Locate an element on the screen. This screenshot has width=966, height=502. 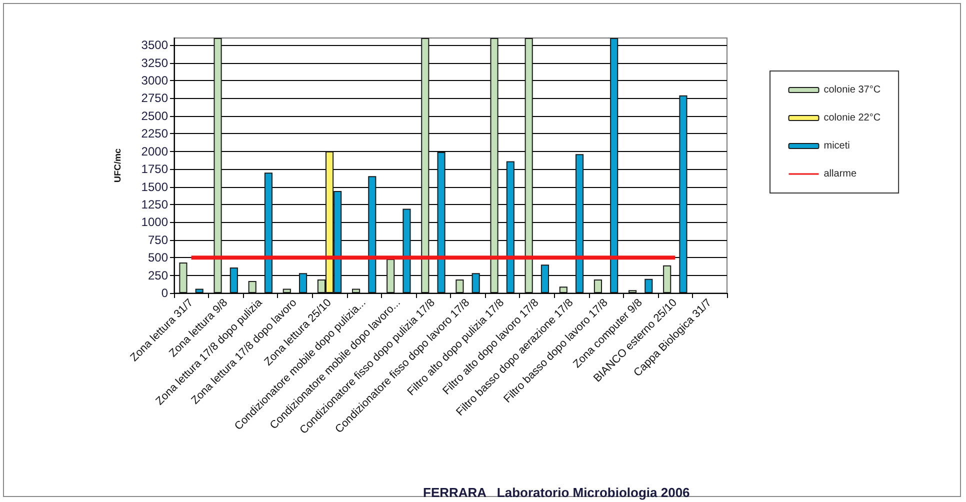
y-tick-label: 3500 is located at coordinates (154, 45).